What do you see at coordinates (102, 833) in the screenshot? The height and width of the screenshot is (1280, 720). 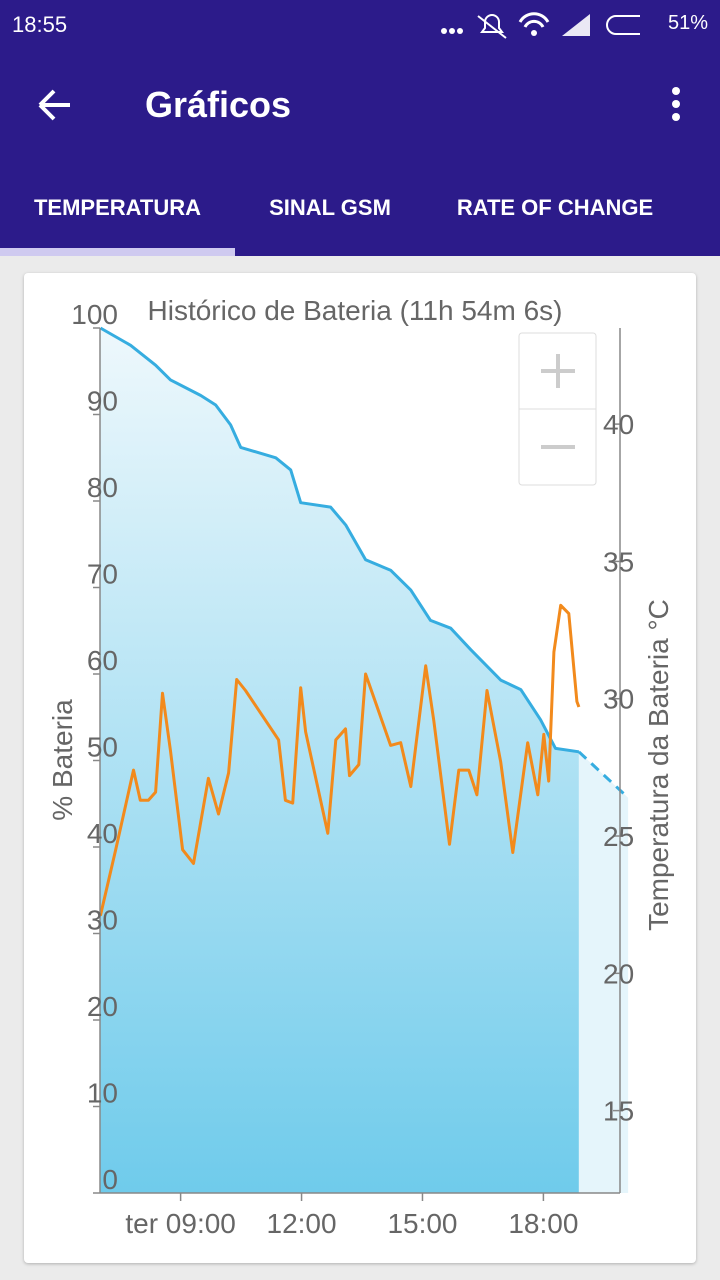 I see `y-tick-label: 40` at bounding box center [102, 833].